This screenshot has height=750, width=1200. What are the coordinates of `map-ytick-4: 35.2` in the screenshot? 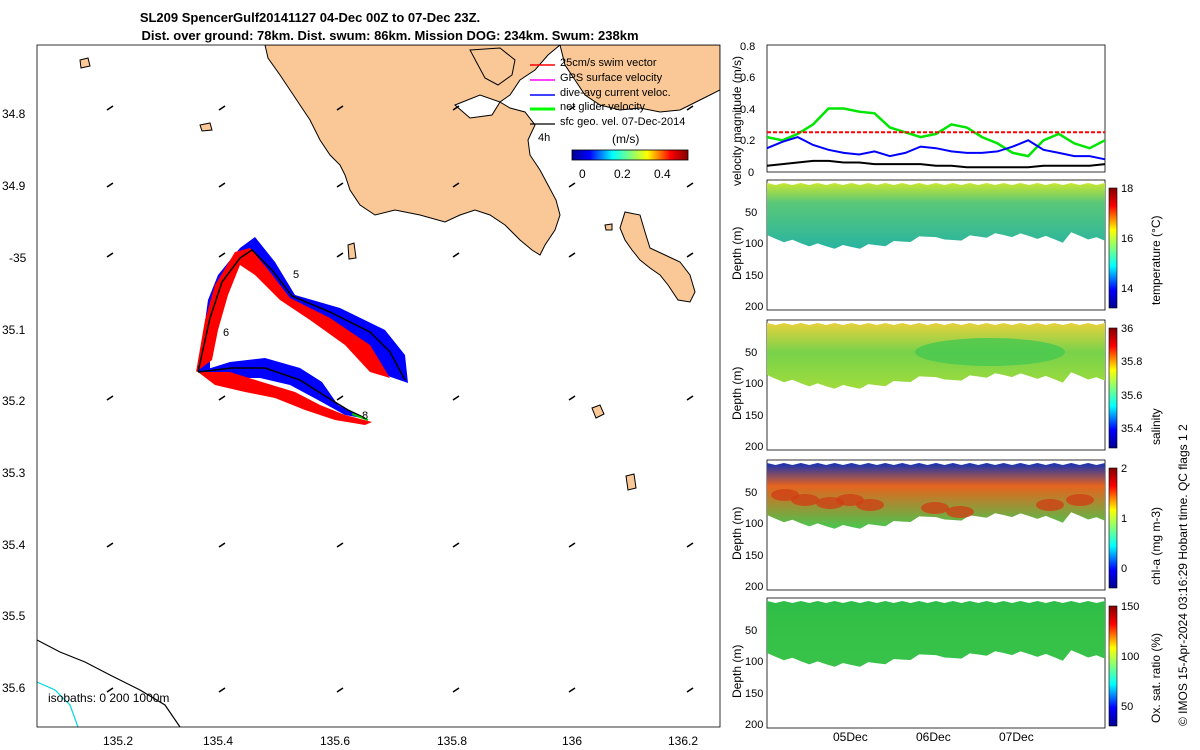 It's located at (14, 401).